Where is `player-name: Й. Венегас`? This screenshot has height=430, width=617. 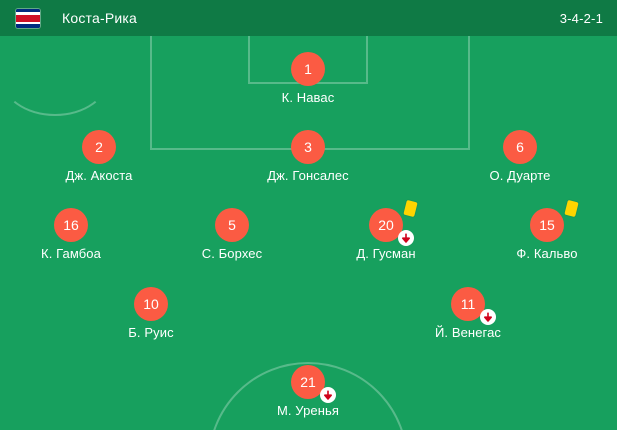 player-name: Й. Венегас is located at coordinates (468, 332).